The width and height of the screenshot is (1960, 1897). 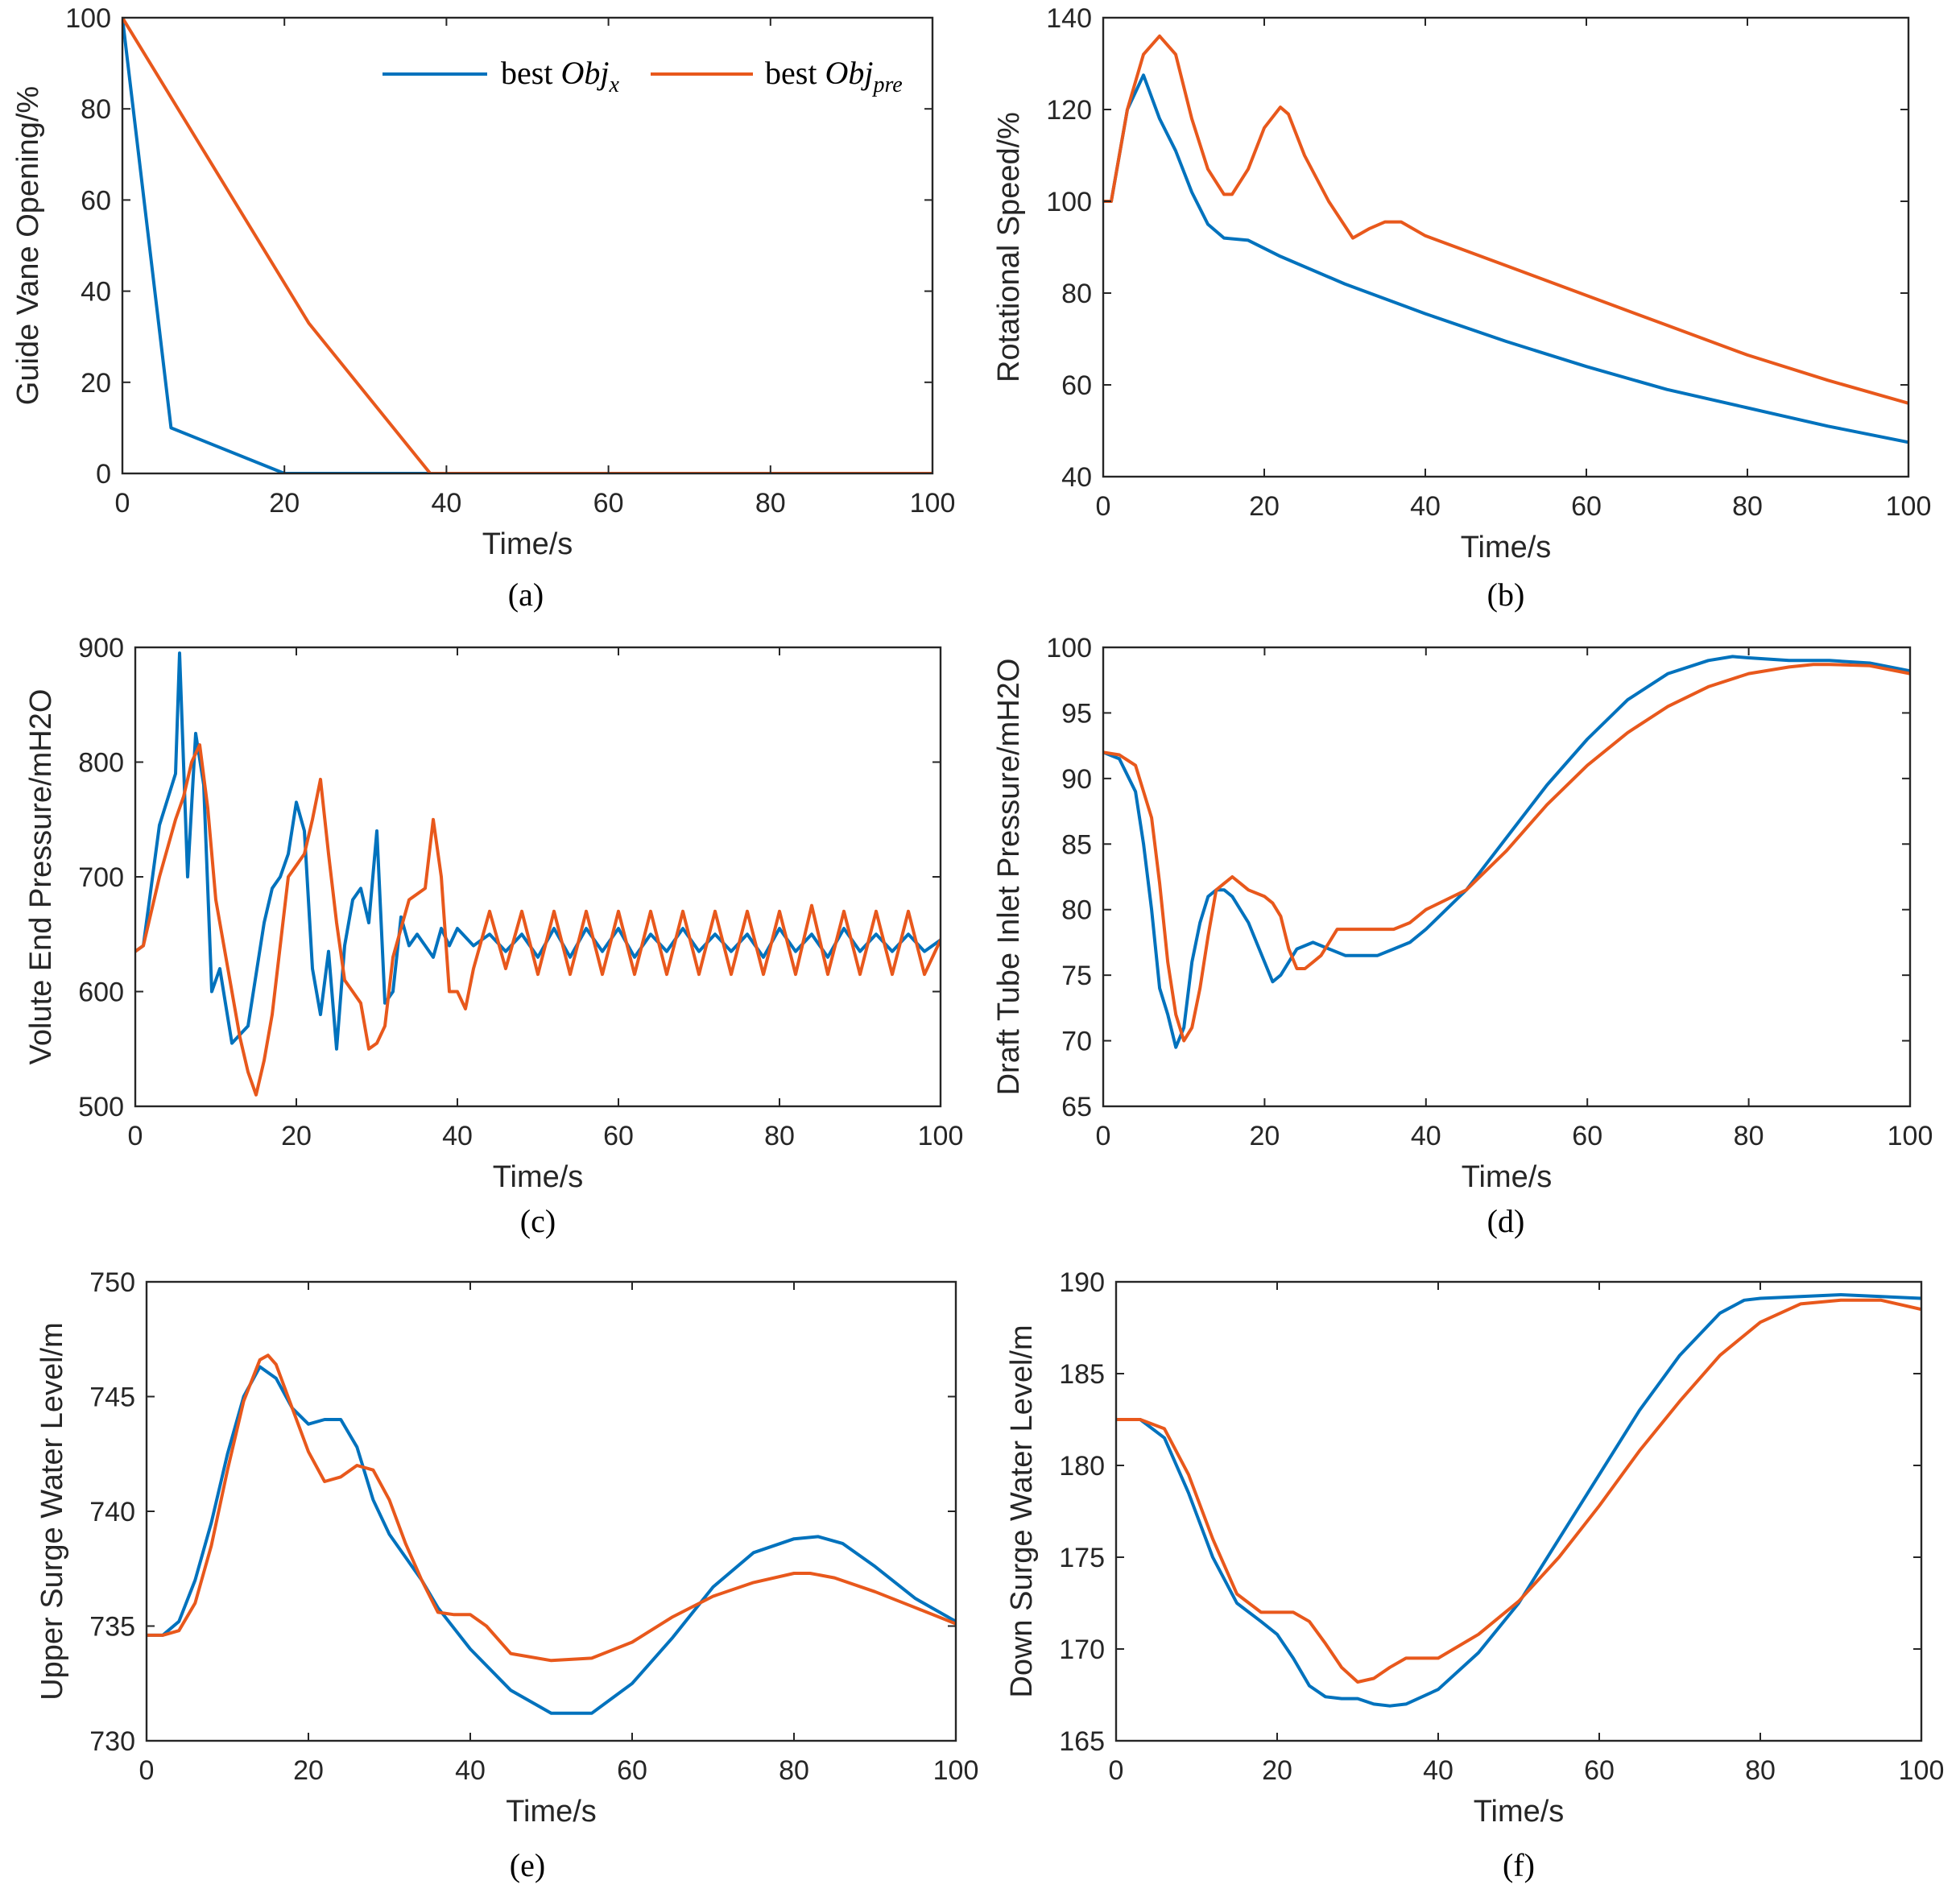 I want to click on series-line-a-obj-pre, so click(x=527, y=245).